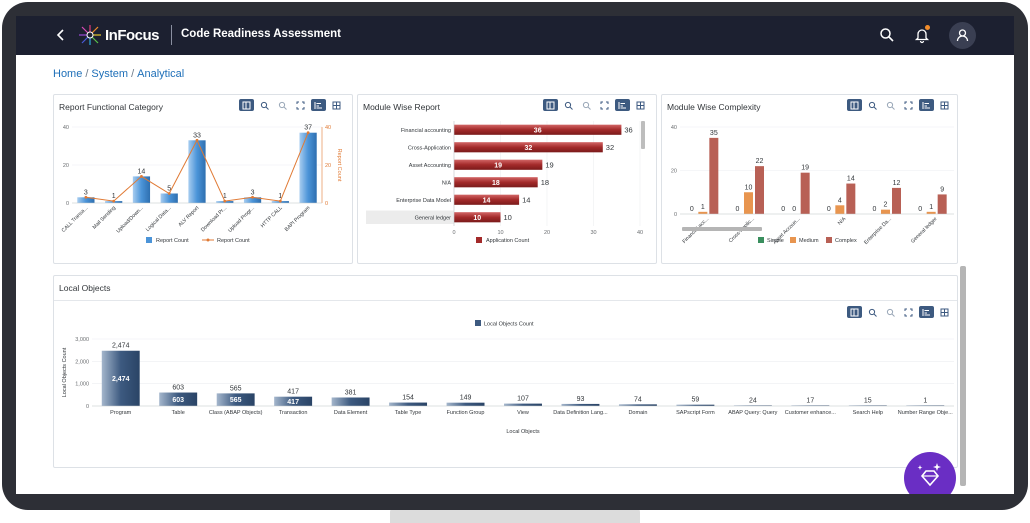 This screenshot has width=1030, height=523. What do you see at coordinates (840, 200) in the screenshot?
I see `data-label: 4` at bounding box center [840, 200].